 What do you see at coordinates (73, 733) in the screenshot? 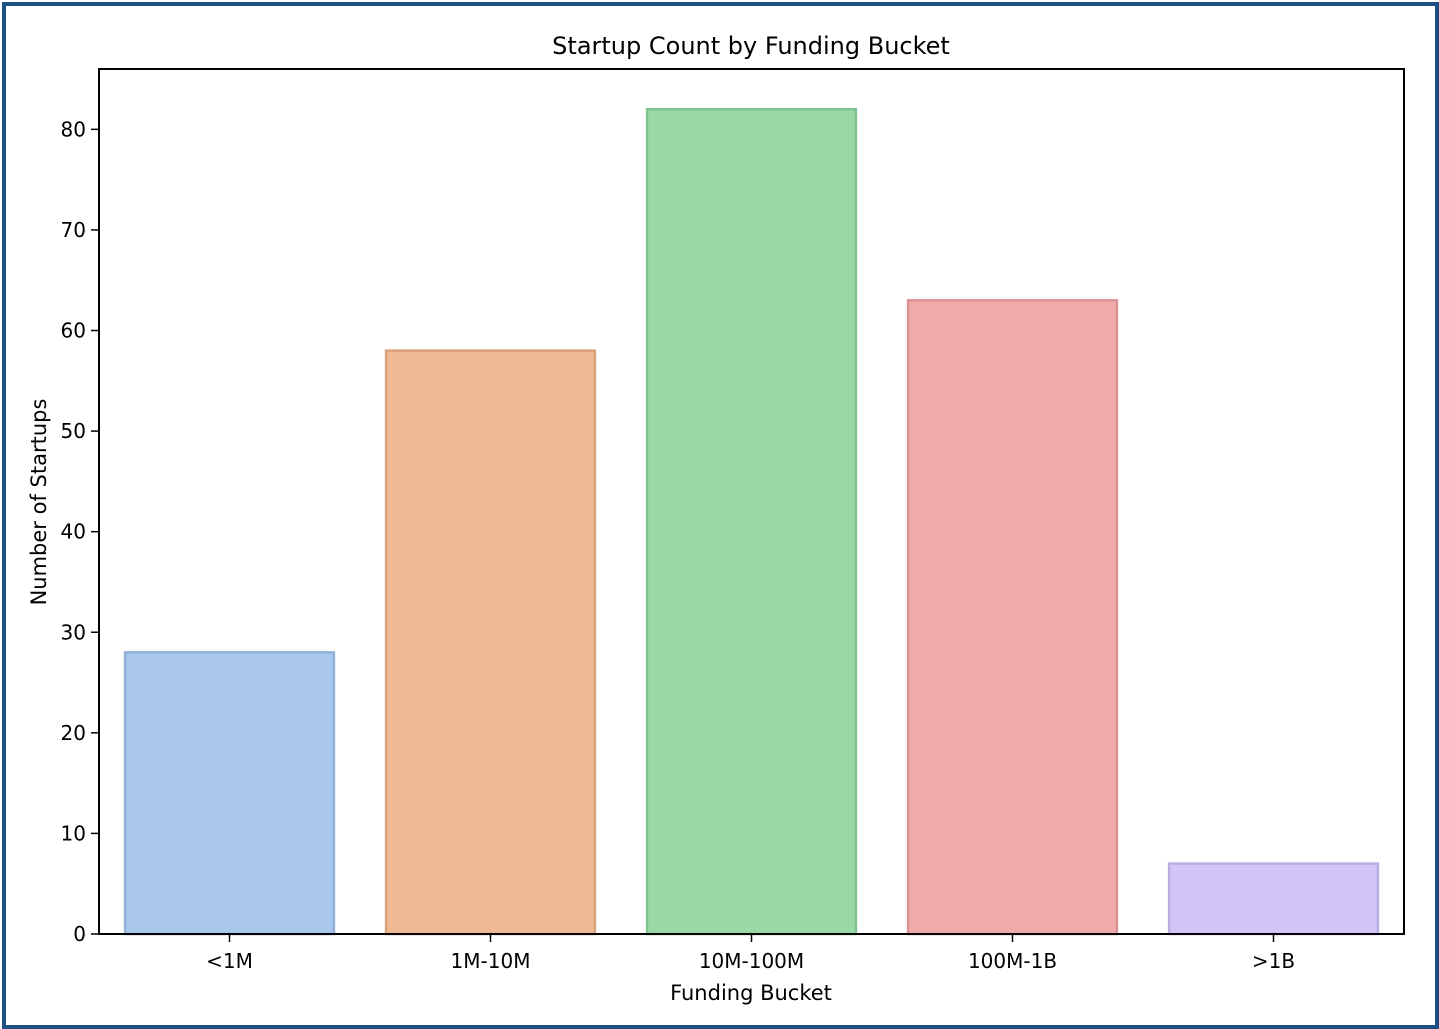
I see `y-tick-label: 20` at bounding box center [73, 733].